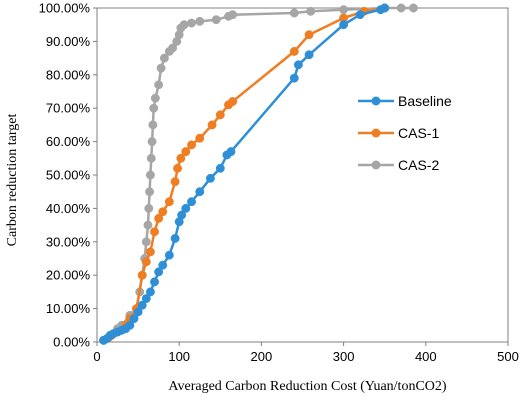  What do you see at coordinates (262, 356) in the screenshot?
I see `x-tick-label: 200` at bounding box center [262, 356].